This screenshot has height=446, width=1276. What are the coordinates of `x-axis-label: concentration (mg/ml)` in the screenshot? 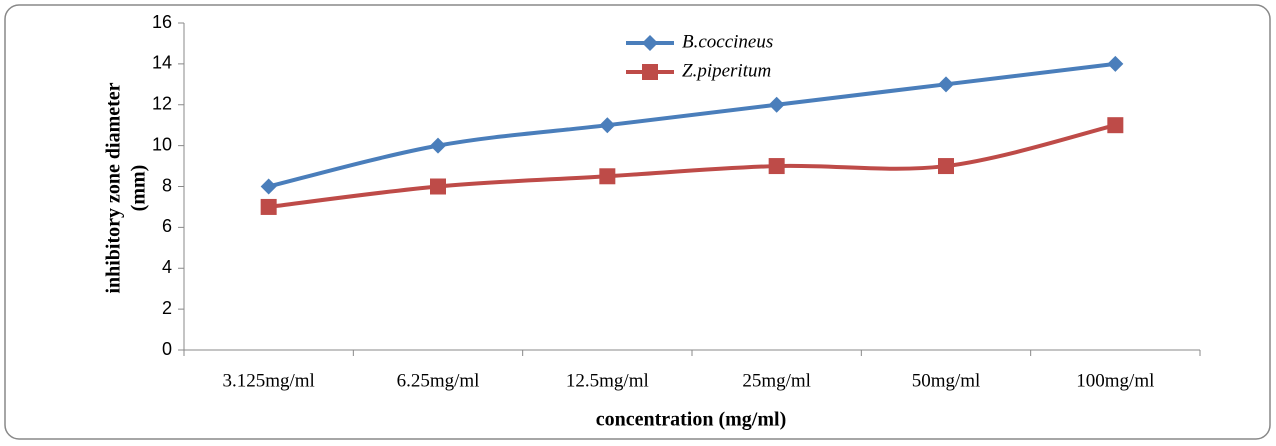 It's located at (691, 420).